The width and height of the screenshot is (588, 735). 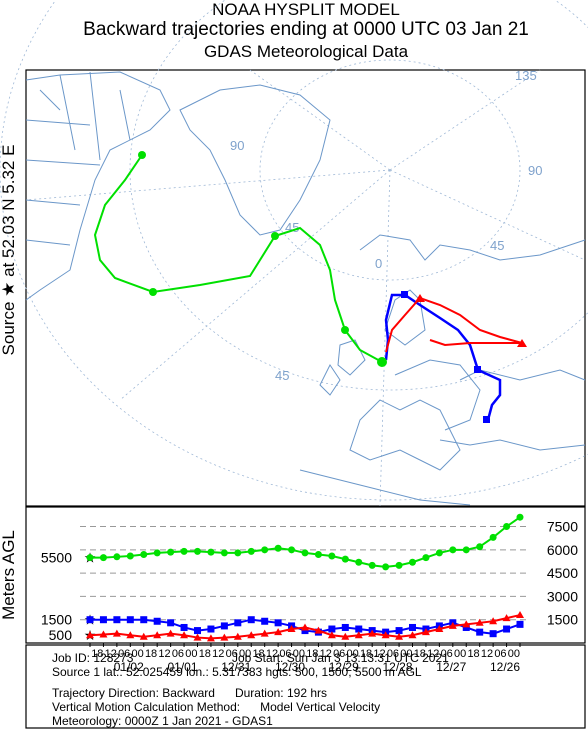 What do you see at coordinates (306, 9) in the screenshot?
I see `title-line1: NOAA HYSPLIT MODEL` at bounding box center [306, 9].